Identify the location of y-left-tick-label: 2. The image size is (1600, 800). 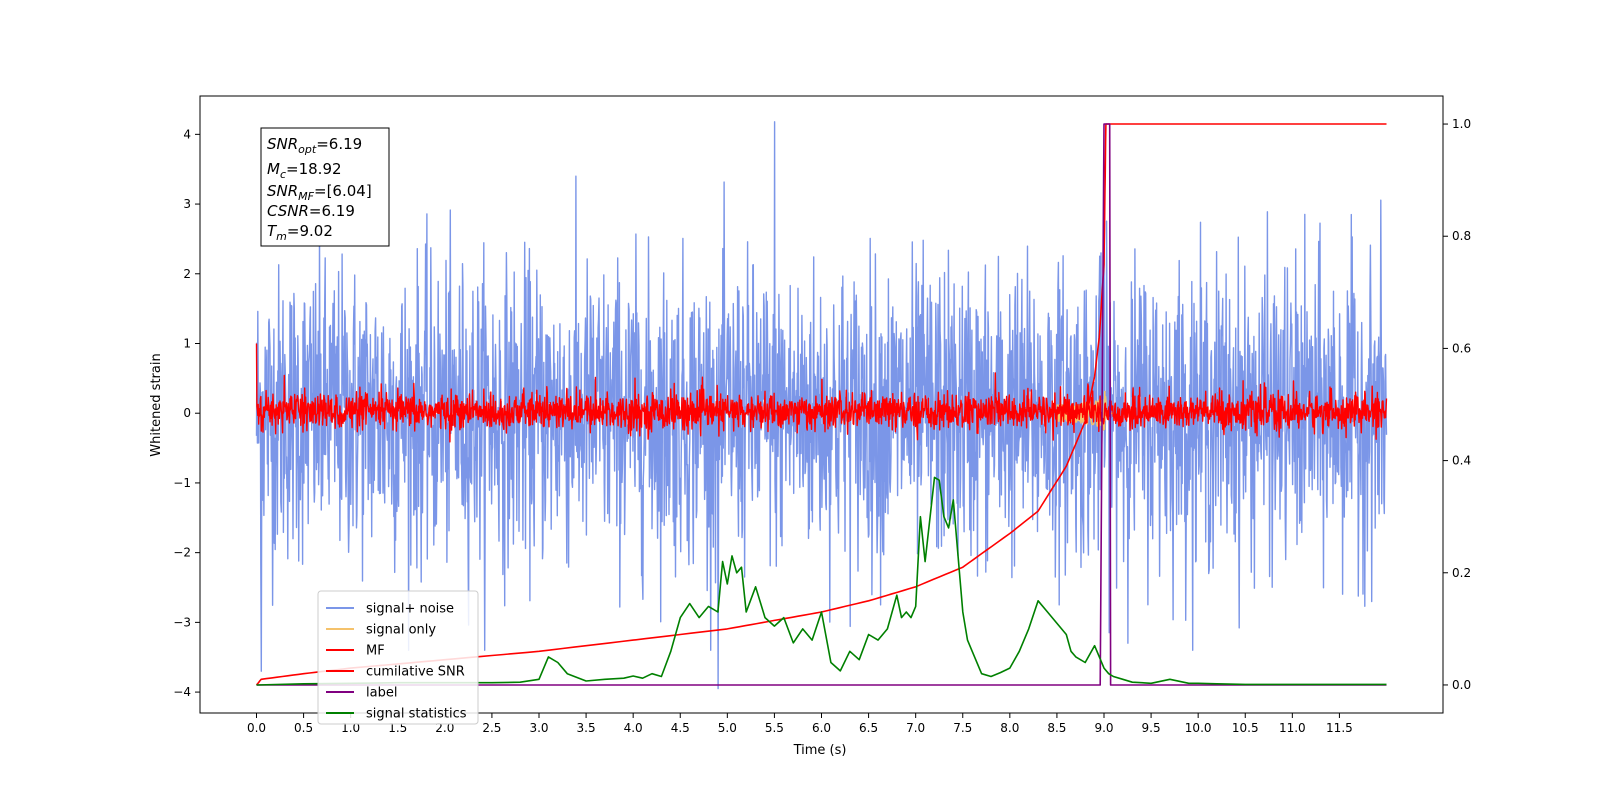
(187, 274).